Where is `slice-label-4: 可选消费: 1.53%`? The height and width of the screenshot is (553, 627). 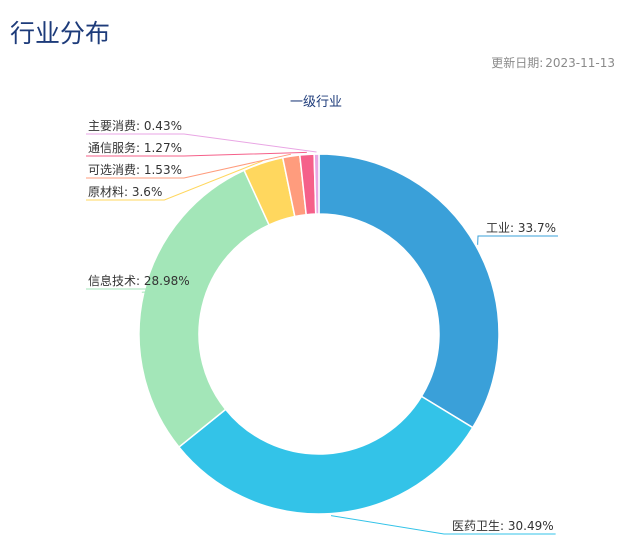 slice-label-4: 可选消费: 1.53% is located at coordinates (135, 170).